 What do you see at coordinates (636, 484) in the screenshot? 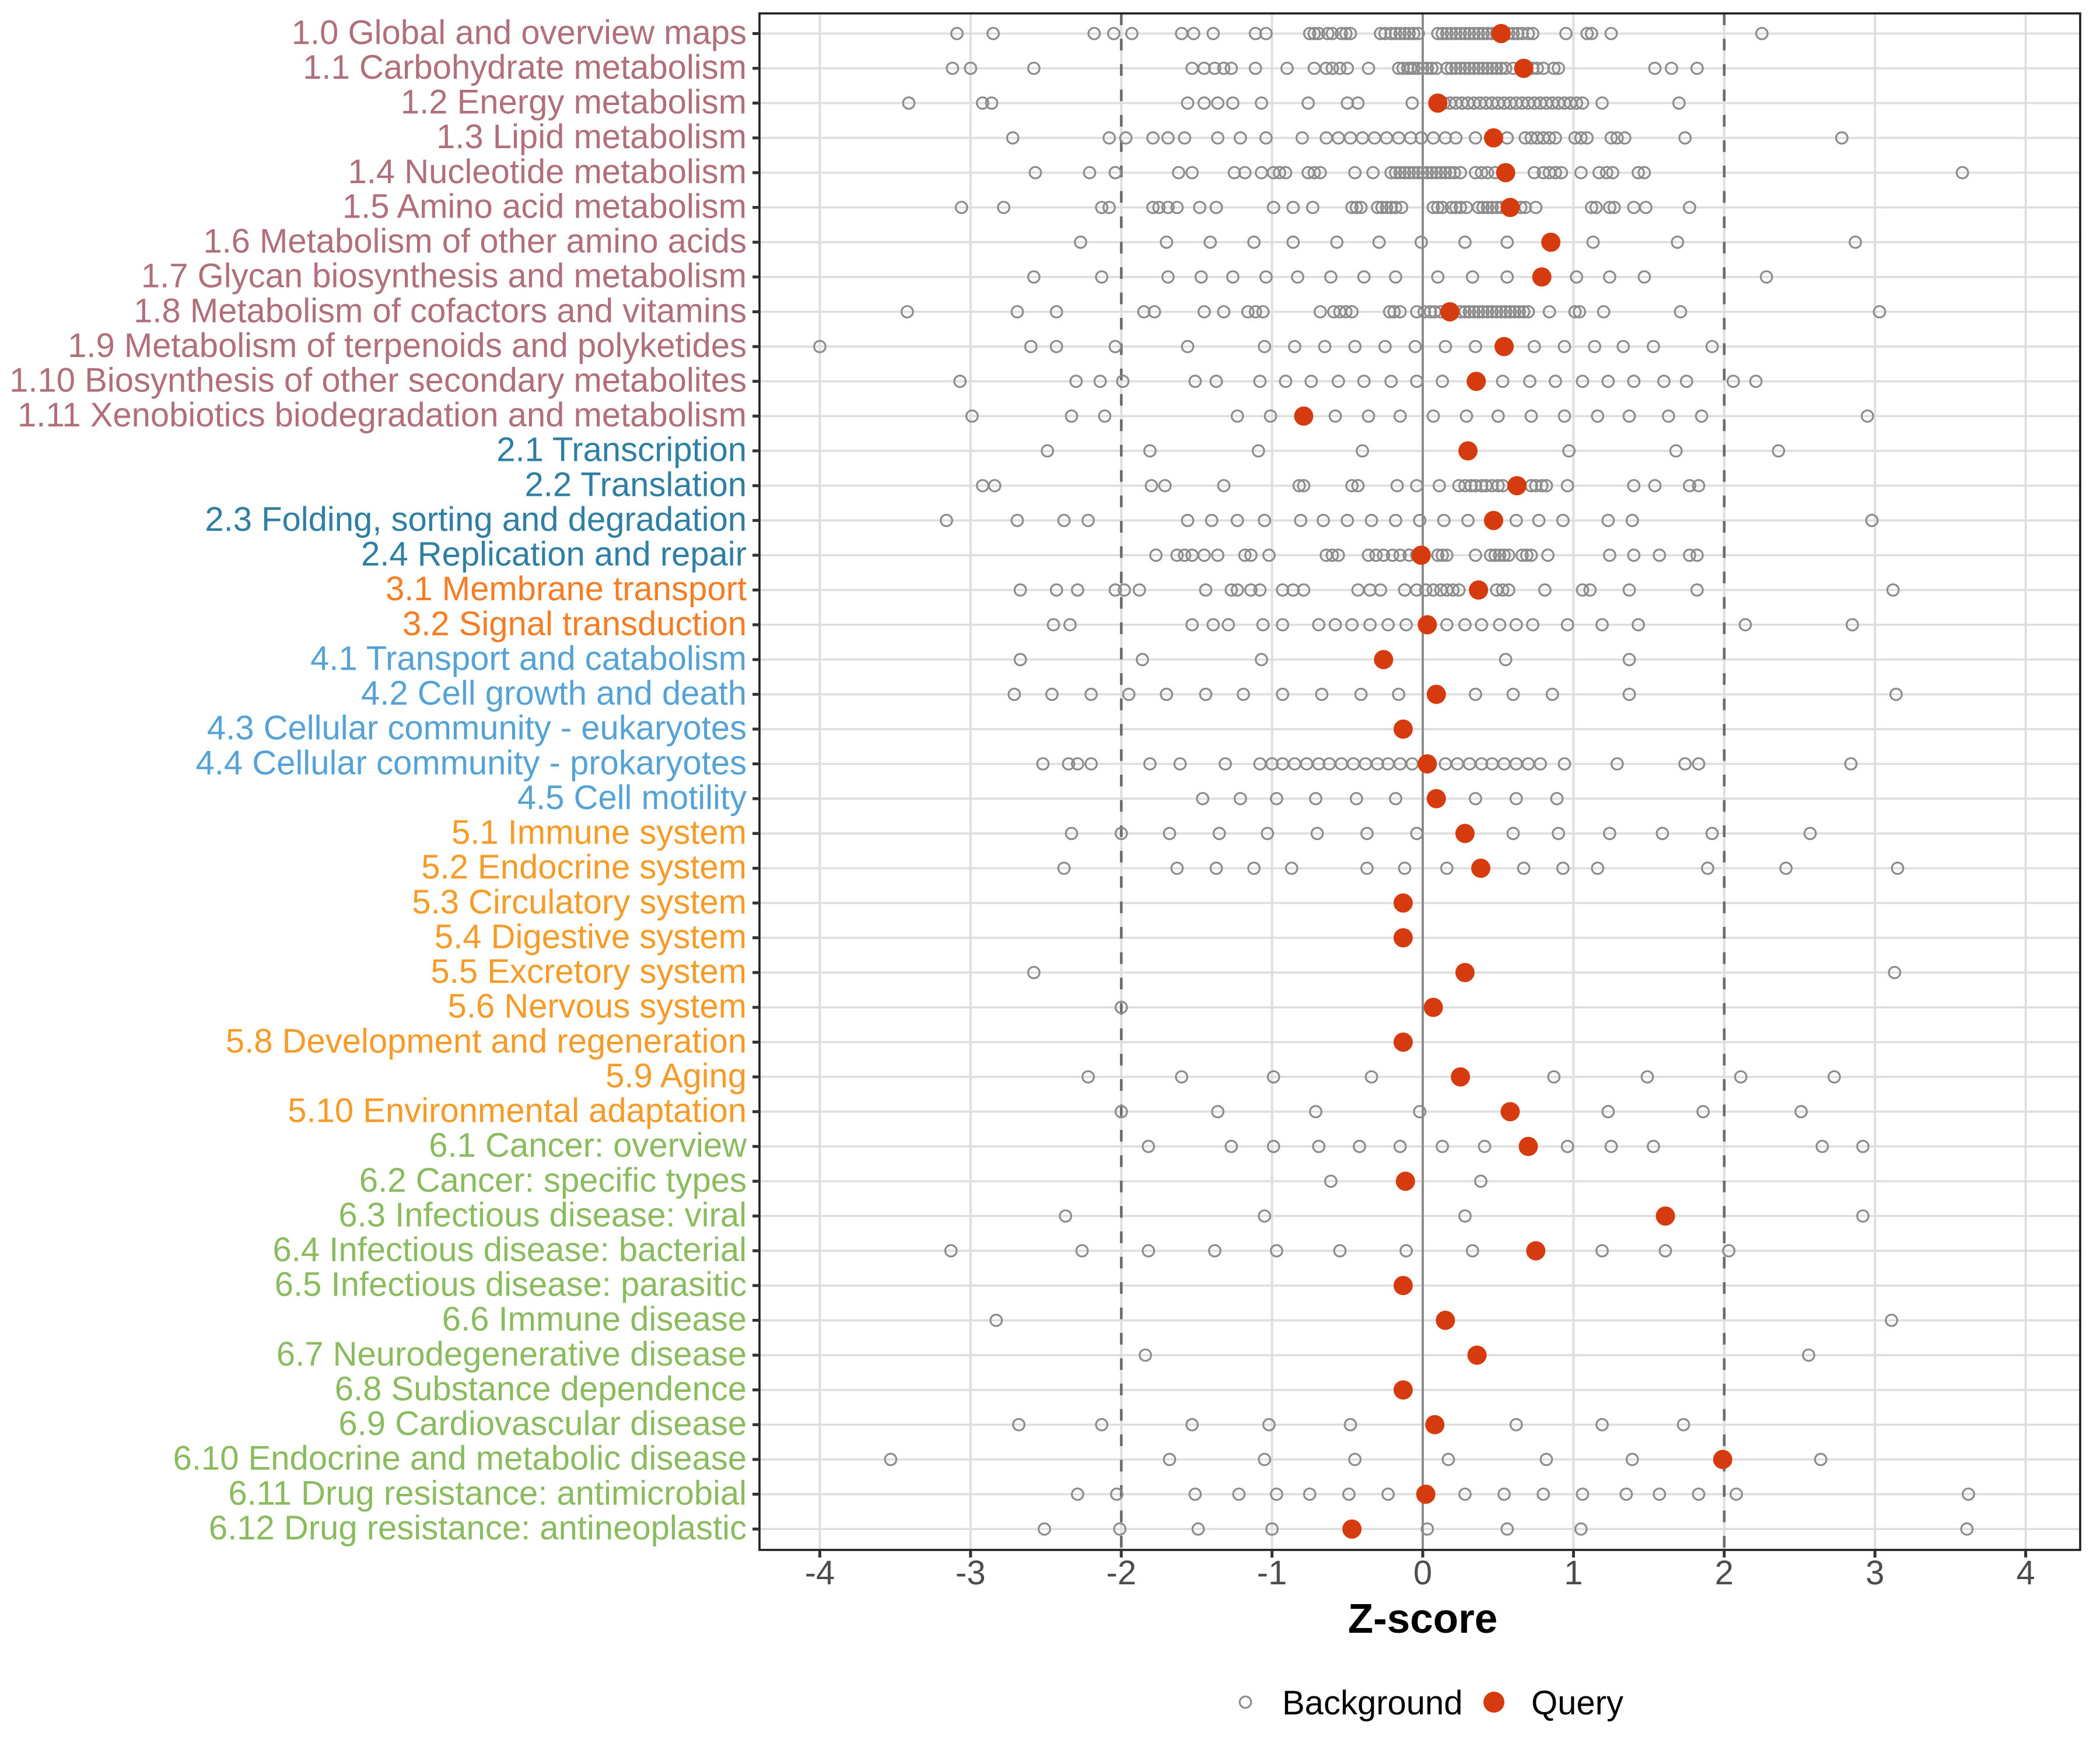
I see `svg-text: 2.2 Translation` at bounding box center [636, 484].